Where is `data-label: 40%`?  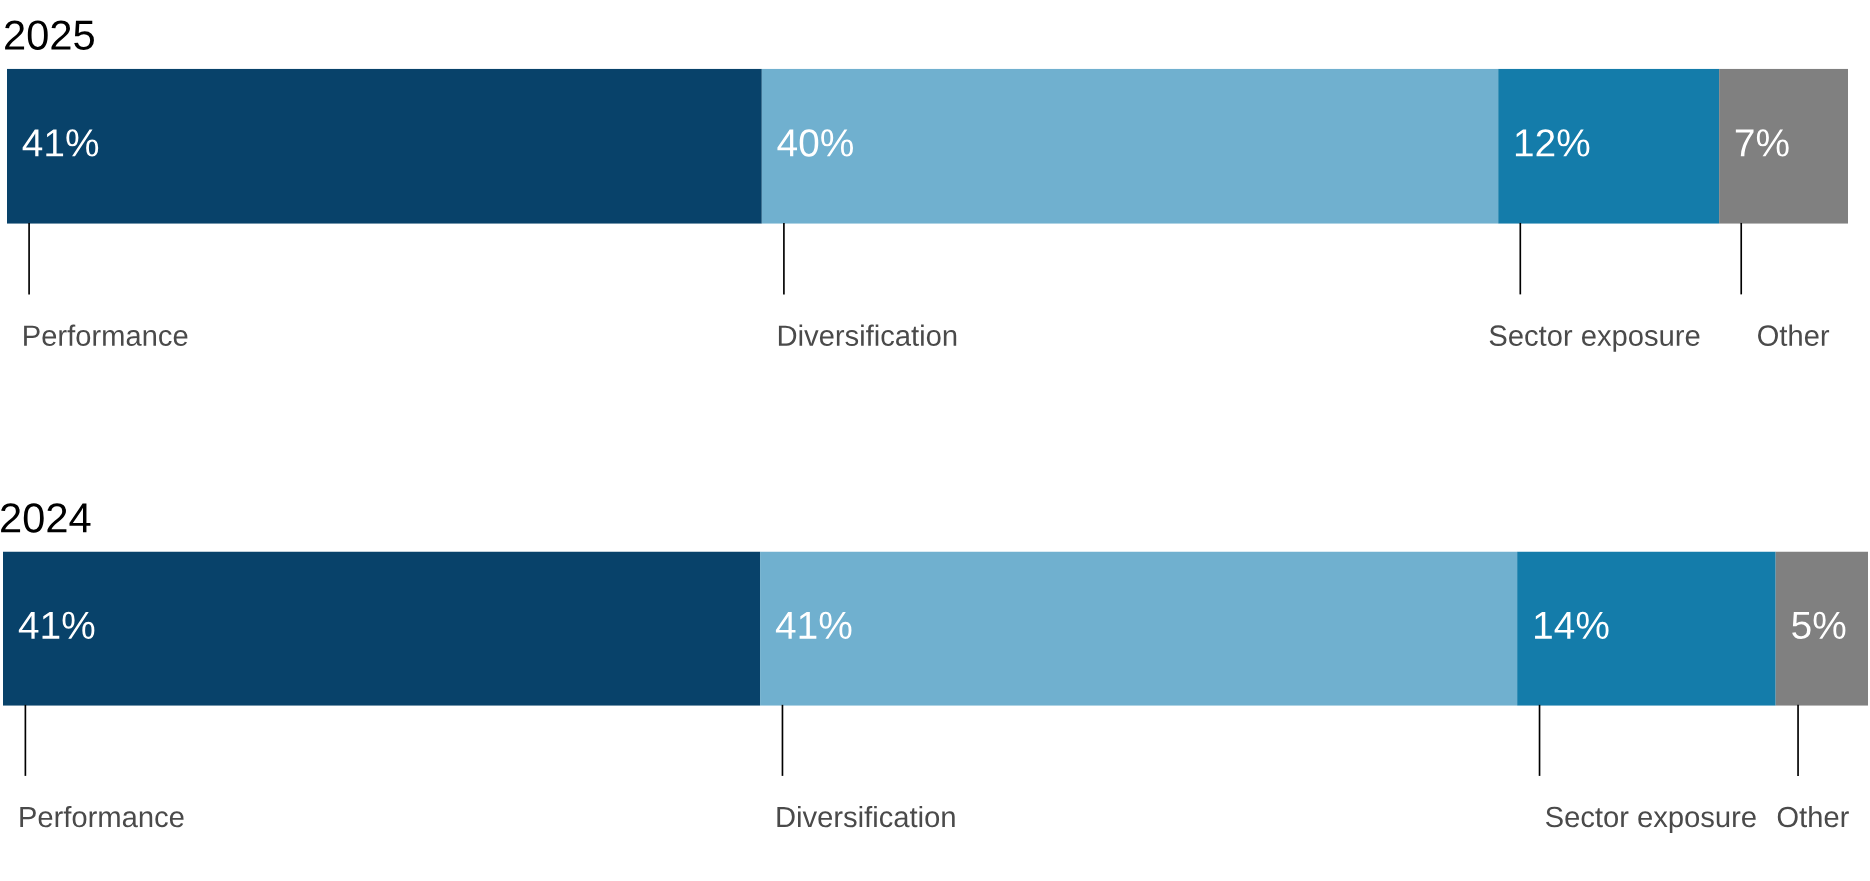
data-label: 40% is located at coordinates (815, 143).